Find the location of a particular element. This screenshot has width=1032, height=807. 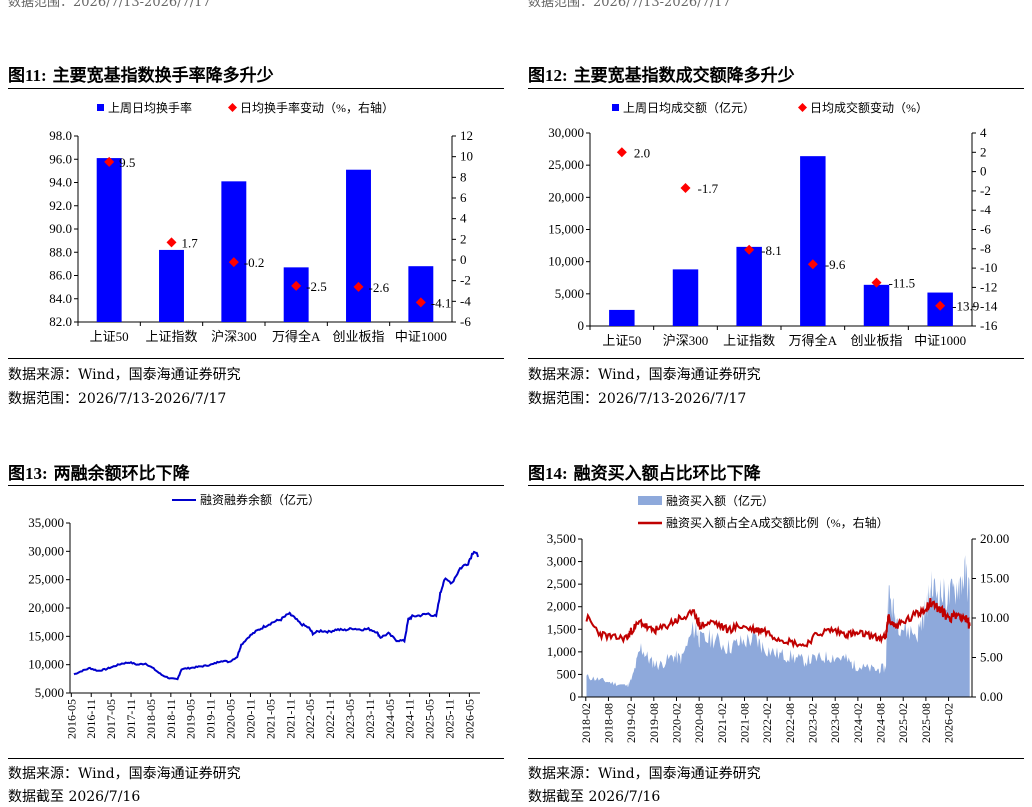

y-tick-label: 10,000 is located at coordinates (566, 261).